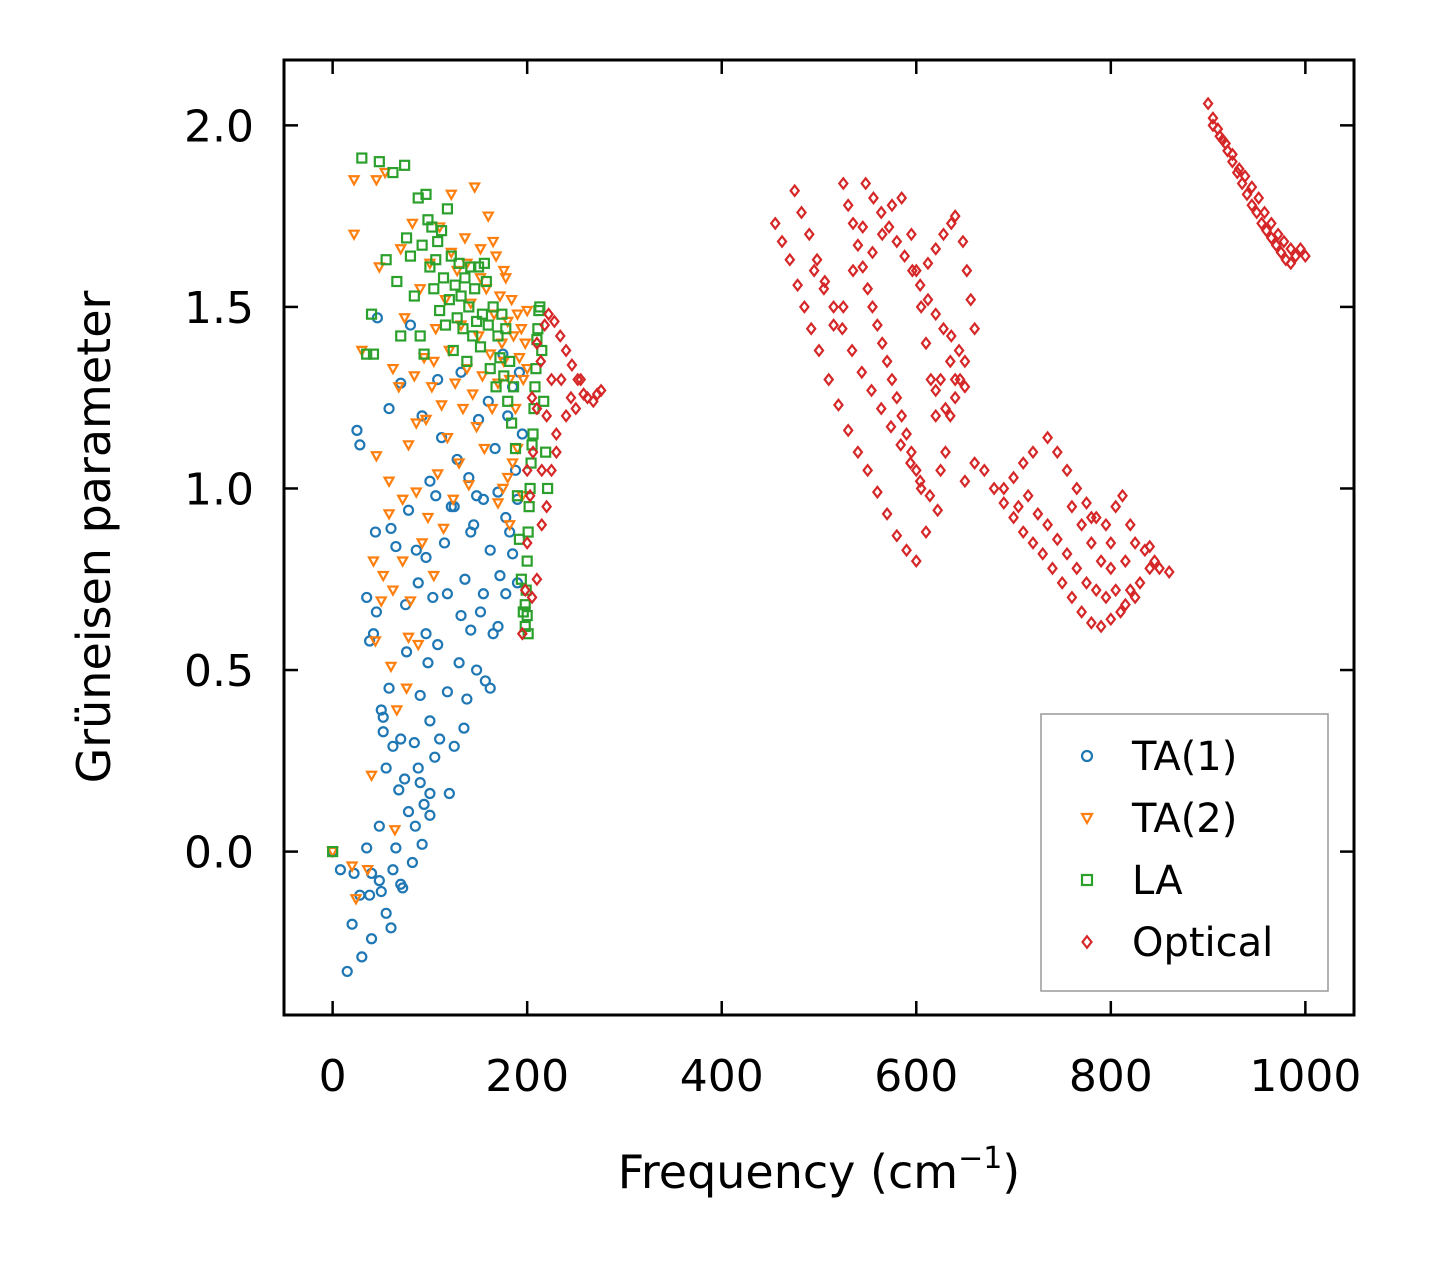 The height and width of the screenshot is (1264, 1440). Describe the element at coordinates (1087, 880) in the screenshot. I see `legend-marker-square` at that location.